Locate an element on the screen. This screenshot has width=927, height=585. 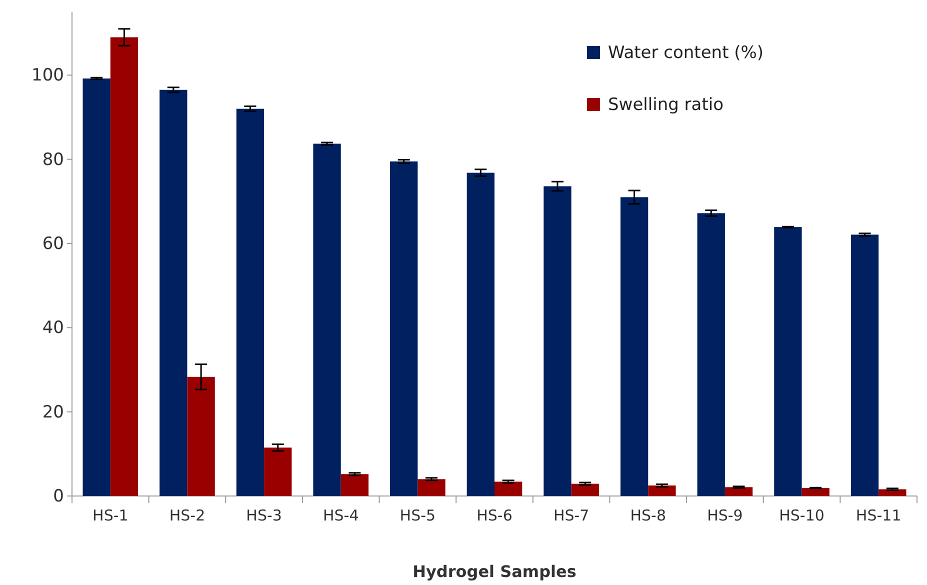
y-tick-label: 20 is located at coordinates (53, 412).